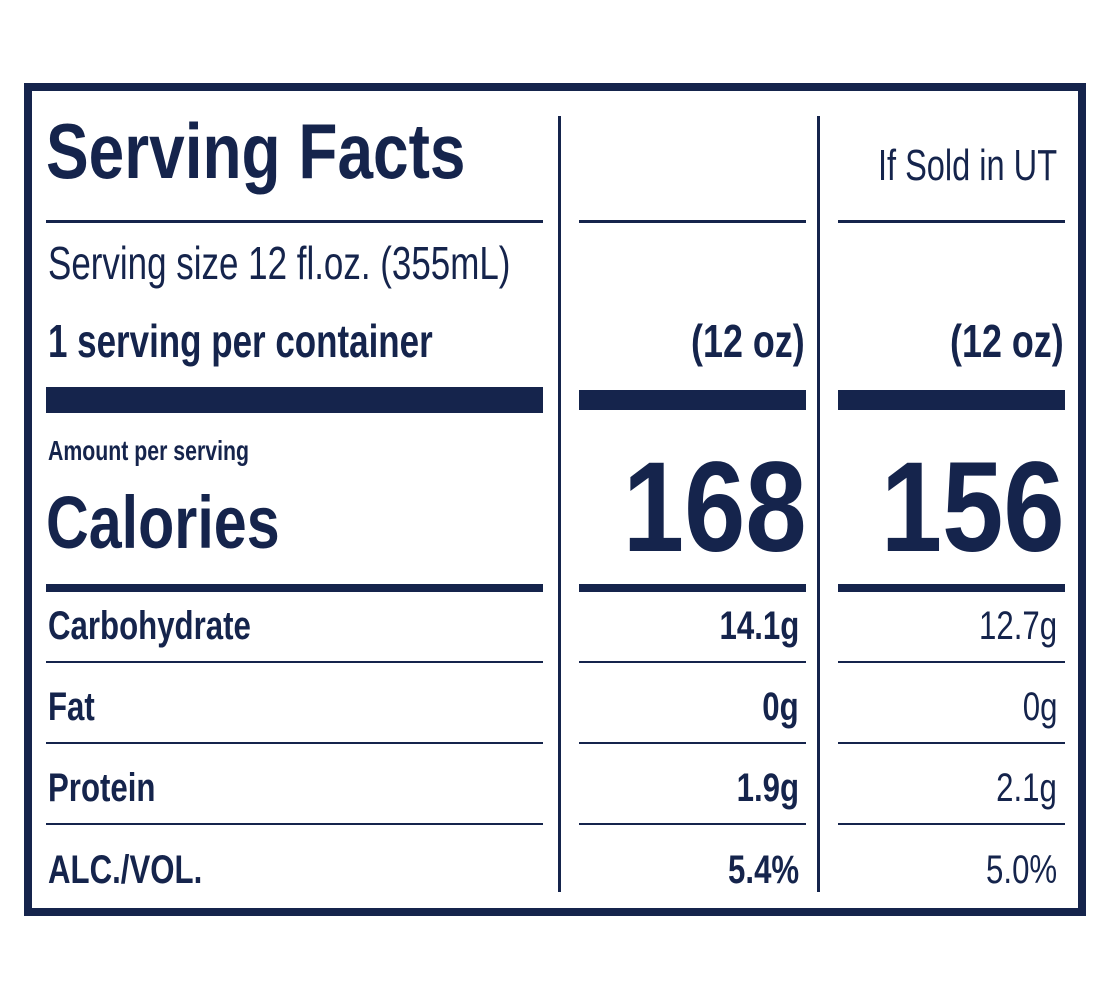 This screenshot has height=1000, width=1109. I want to click on nutrient-value-col1: 5.4%, so click(763, 870).